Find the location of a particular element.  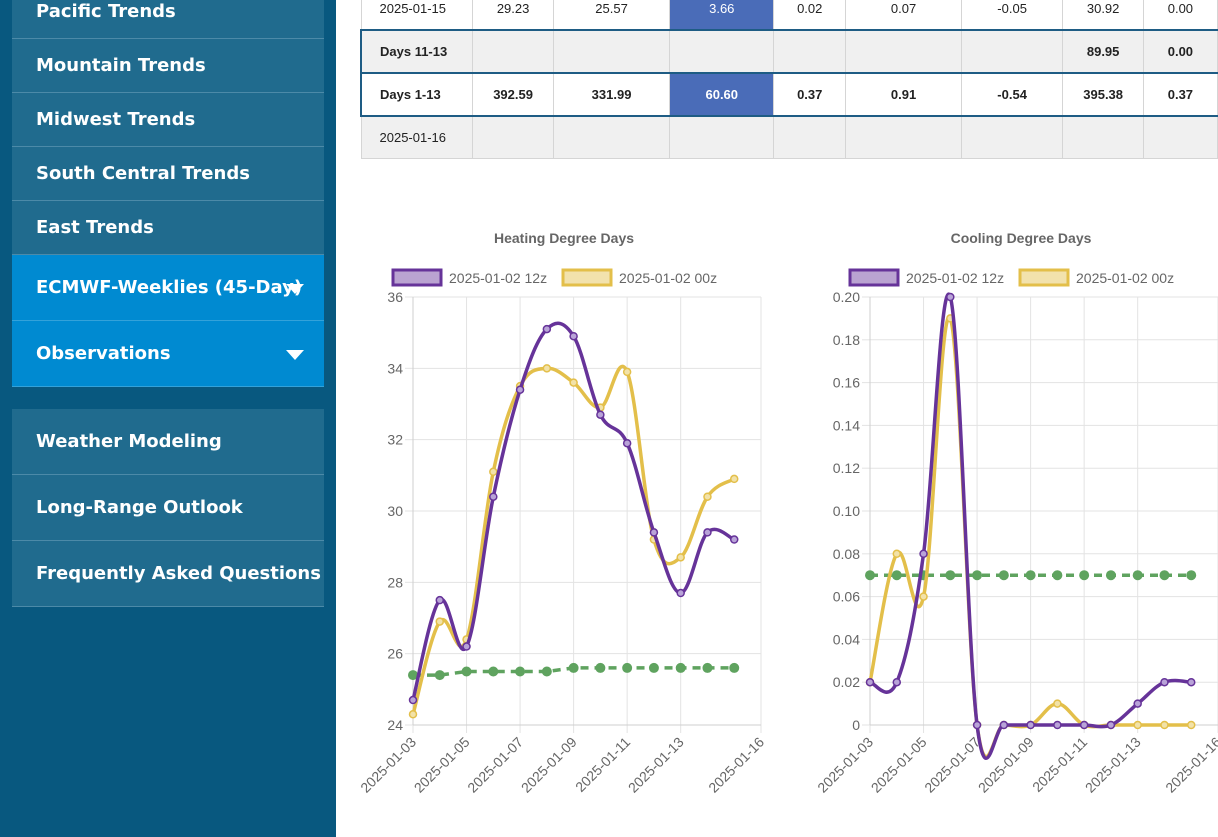

y-tick-label: 0.04 is located at coordinates (846, 639).